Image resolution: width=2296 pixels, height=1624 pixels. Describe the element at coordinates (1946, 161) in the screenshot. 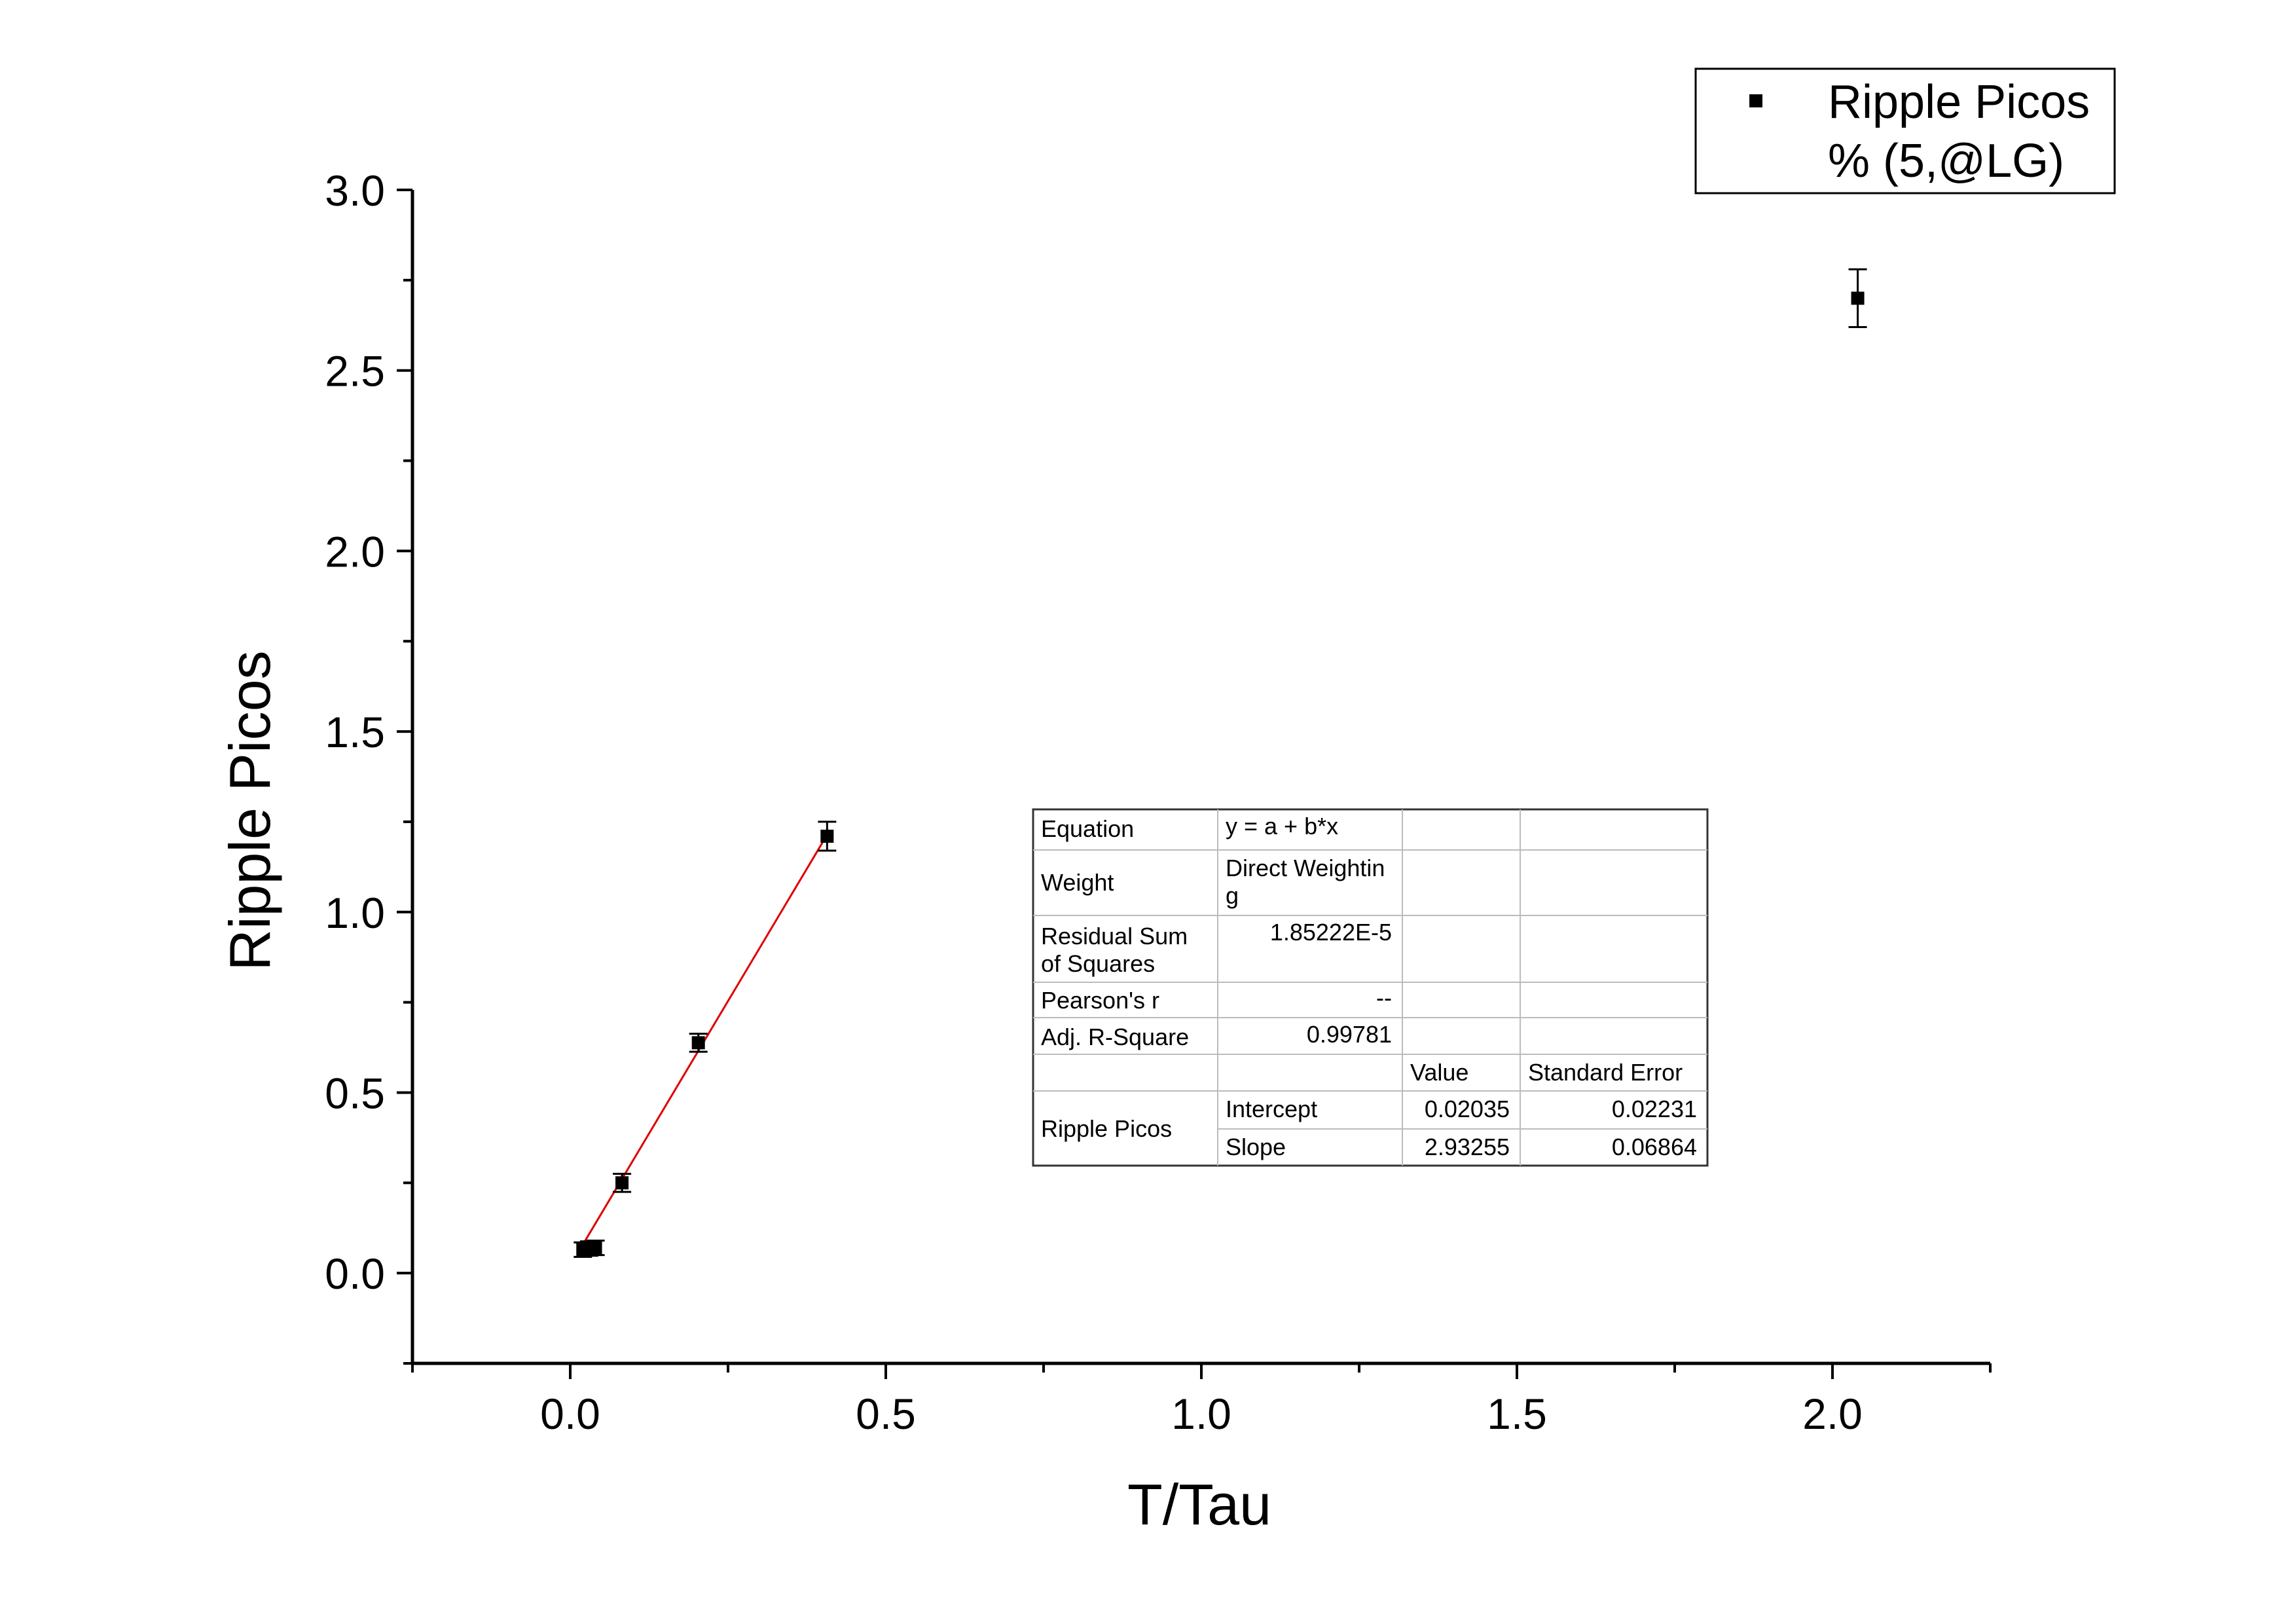

I see `legend-entry-line2: % (5,@LG)` at that location.